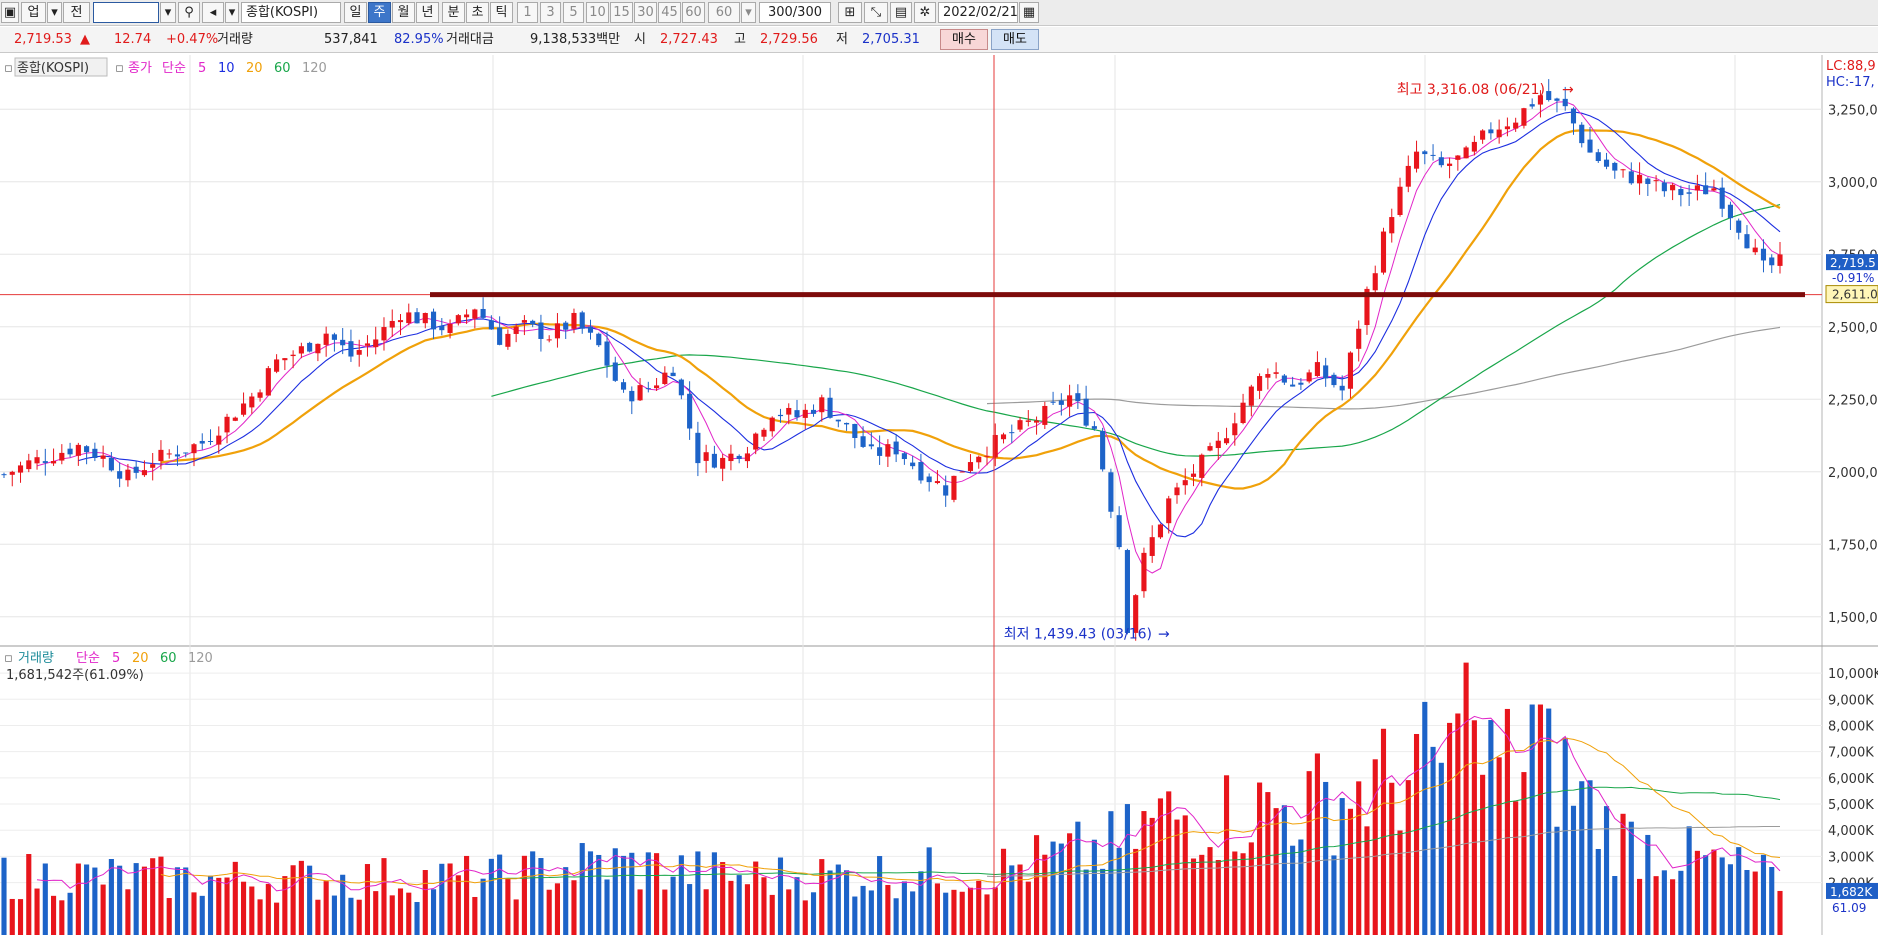  What do you see at coordinates (54, 12) in the screenshot?
I see `market-dropdown-icon: ▾` at bounding box center [54, 12].